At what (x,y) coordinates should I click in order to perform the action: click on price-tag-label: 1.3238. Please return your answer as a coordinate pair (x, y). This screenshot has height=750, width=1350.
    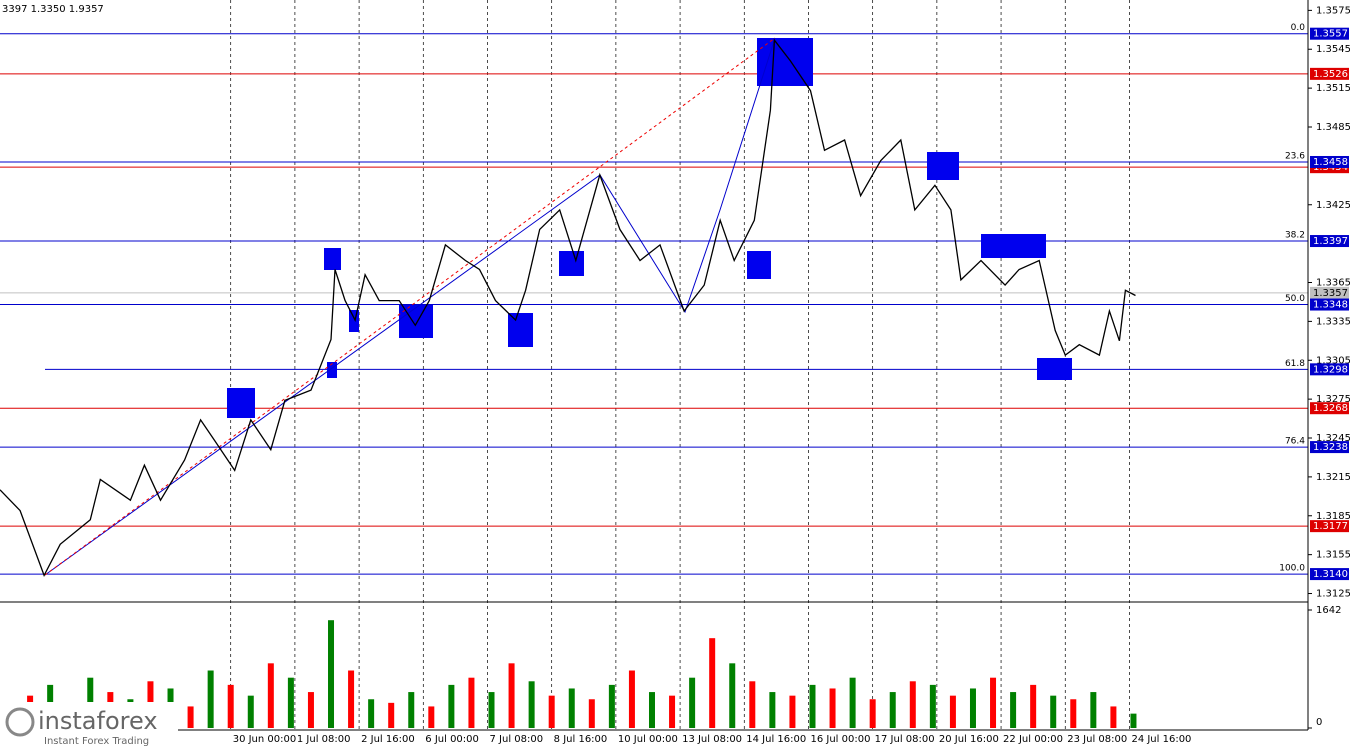
    Looking at the image, I should click on (1330, 447).